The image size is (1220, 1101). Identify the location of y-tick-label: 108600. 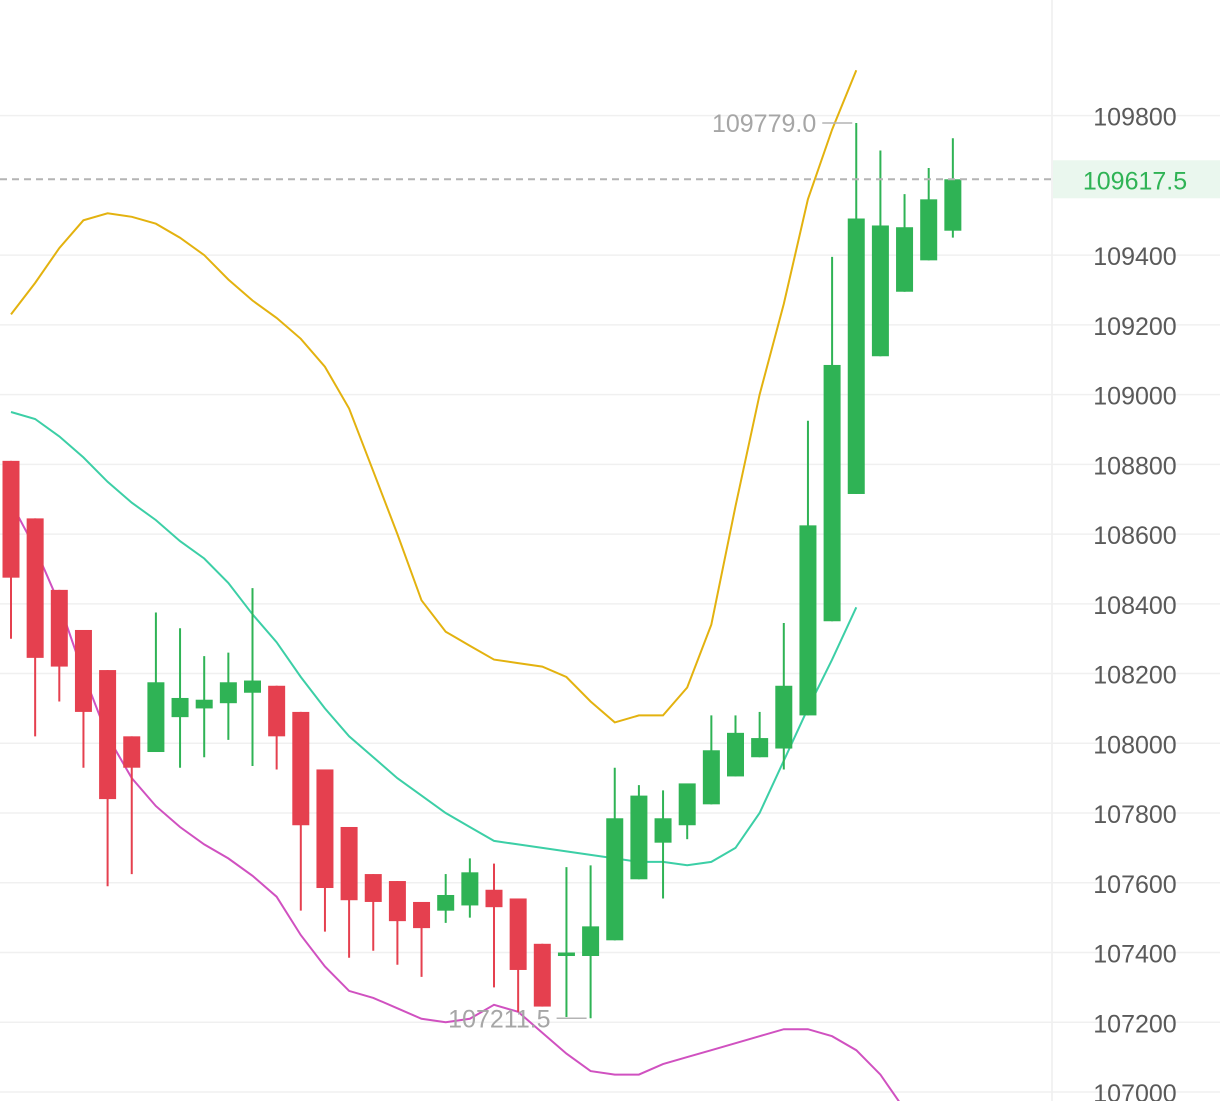
(1134, 536).